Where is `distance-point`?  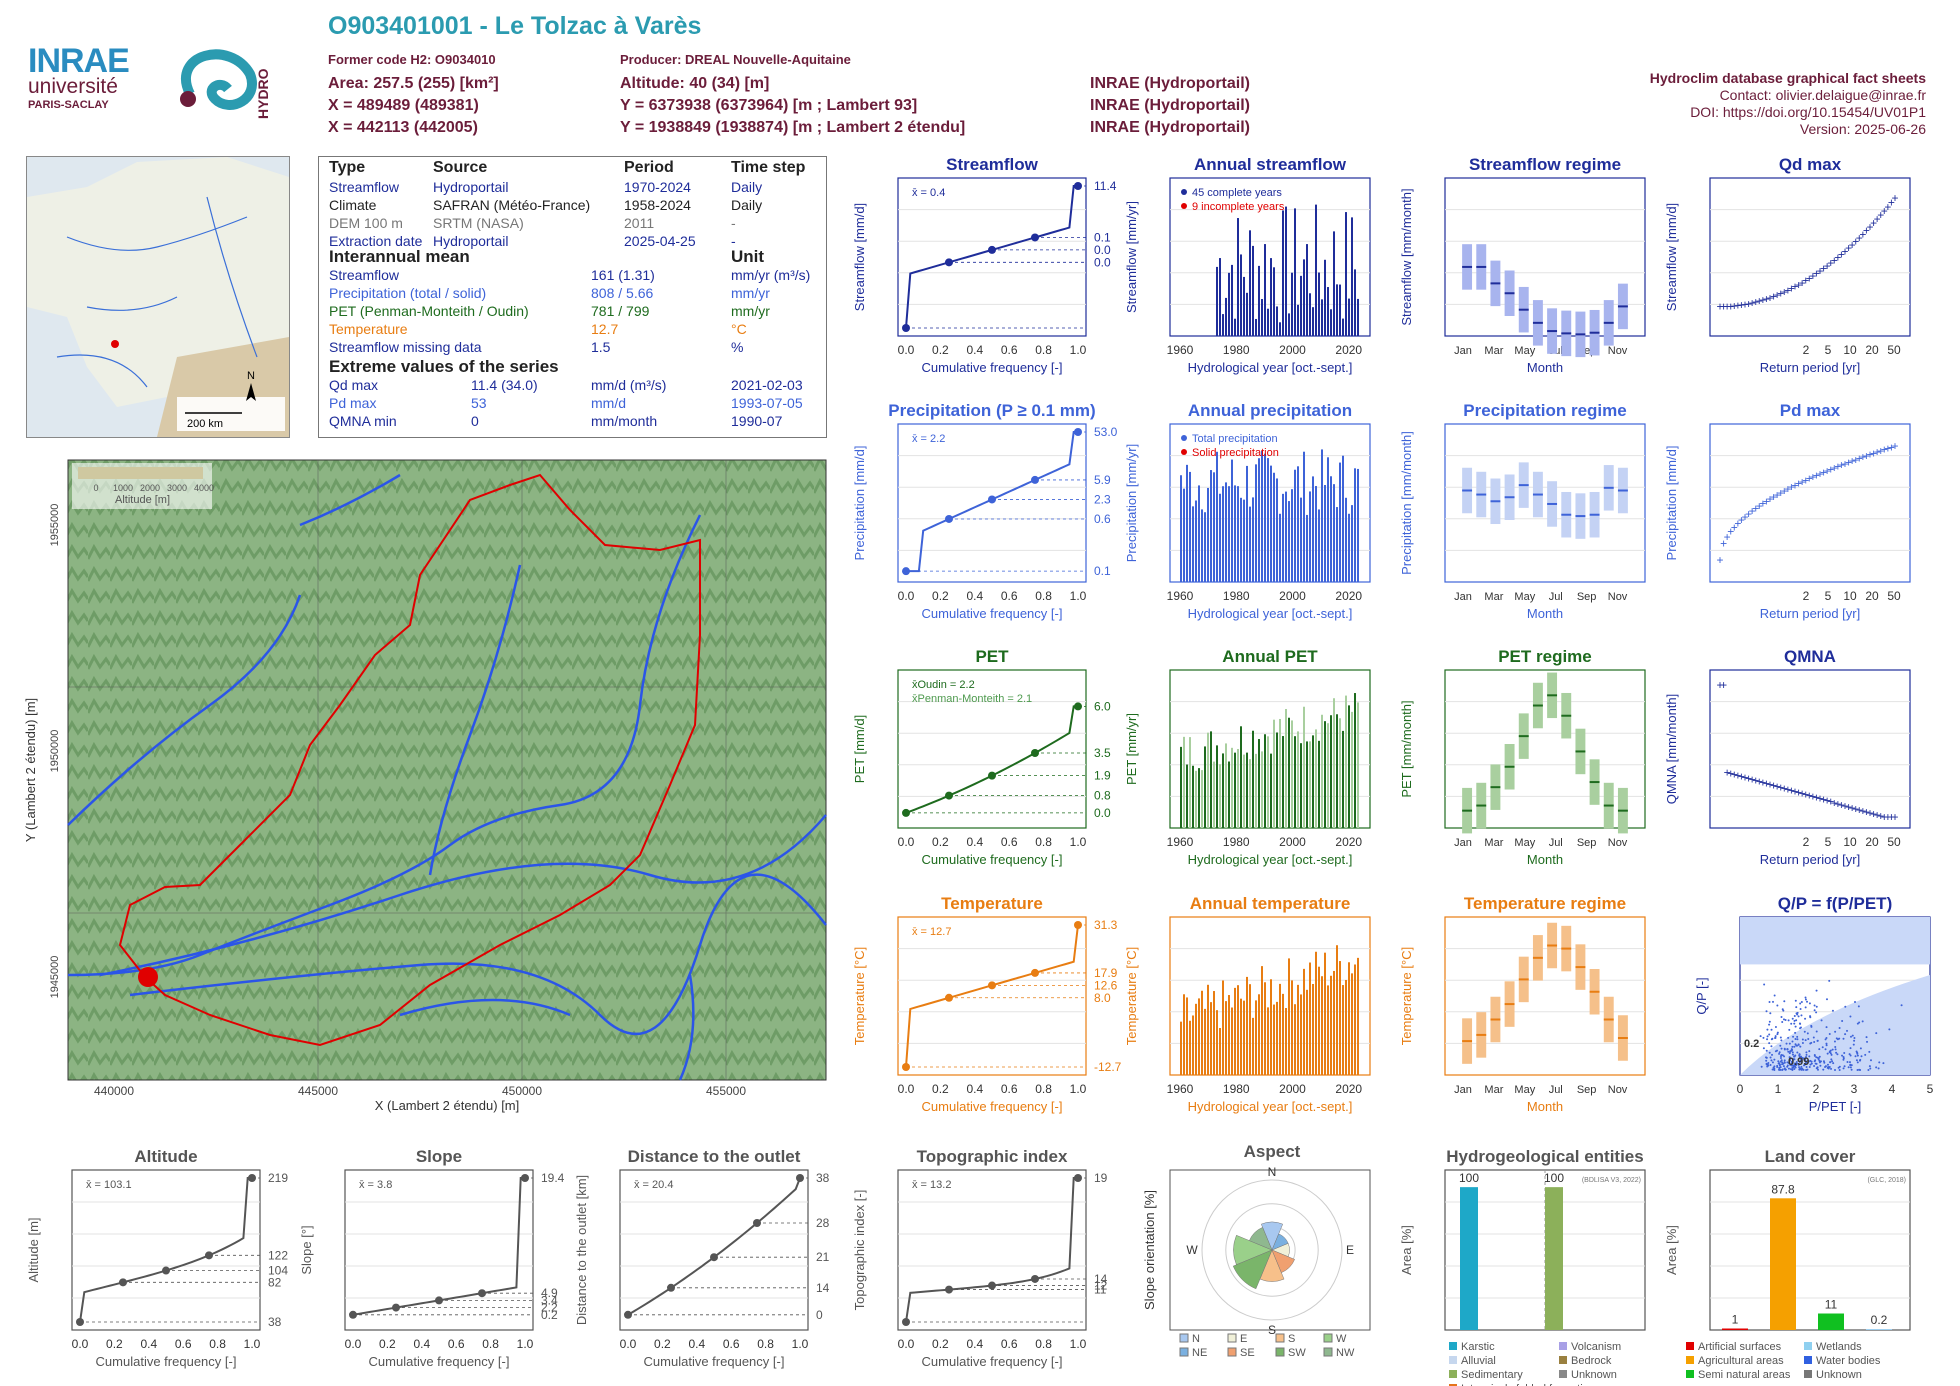
distance-point is located at coordinates (757, 1223).